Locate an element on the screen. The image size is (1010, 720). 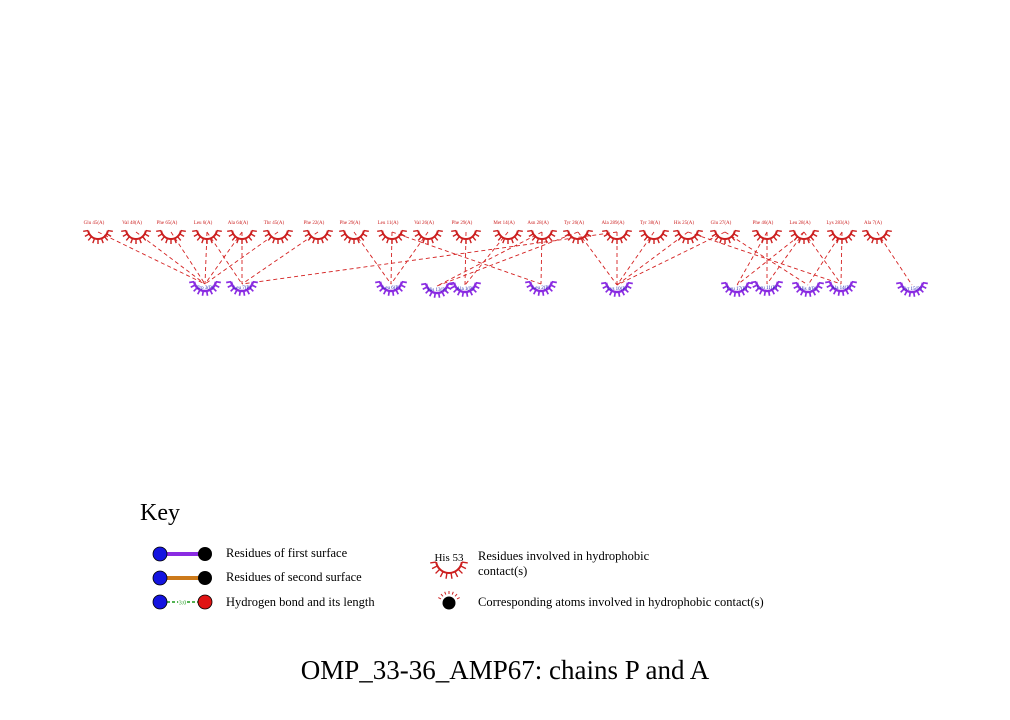
chain-p-residue: Tyr 15(P) is located at coordinates (912, 289).